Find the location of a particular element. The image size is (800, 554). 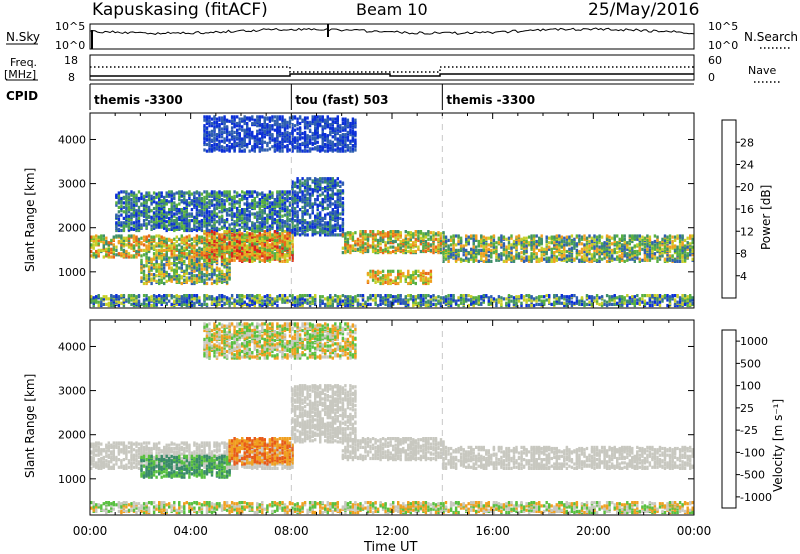

noise-left-tick-bottom: 10^0 is located at coordinates (70, 45).